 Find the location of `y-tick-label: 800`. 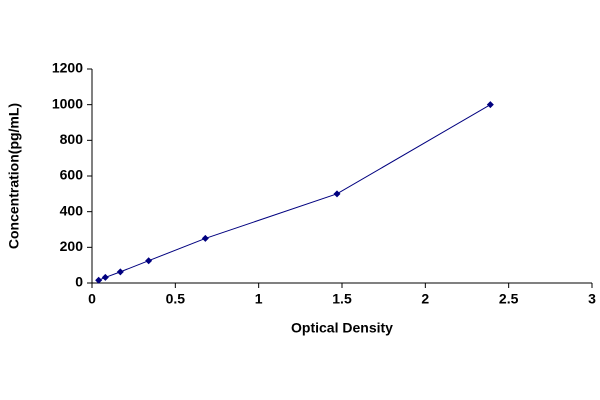

y-tick-label: 800 is located at coordinates (72, 139).